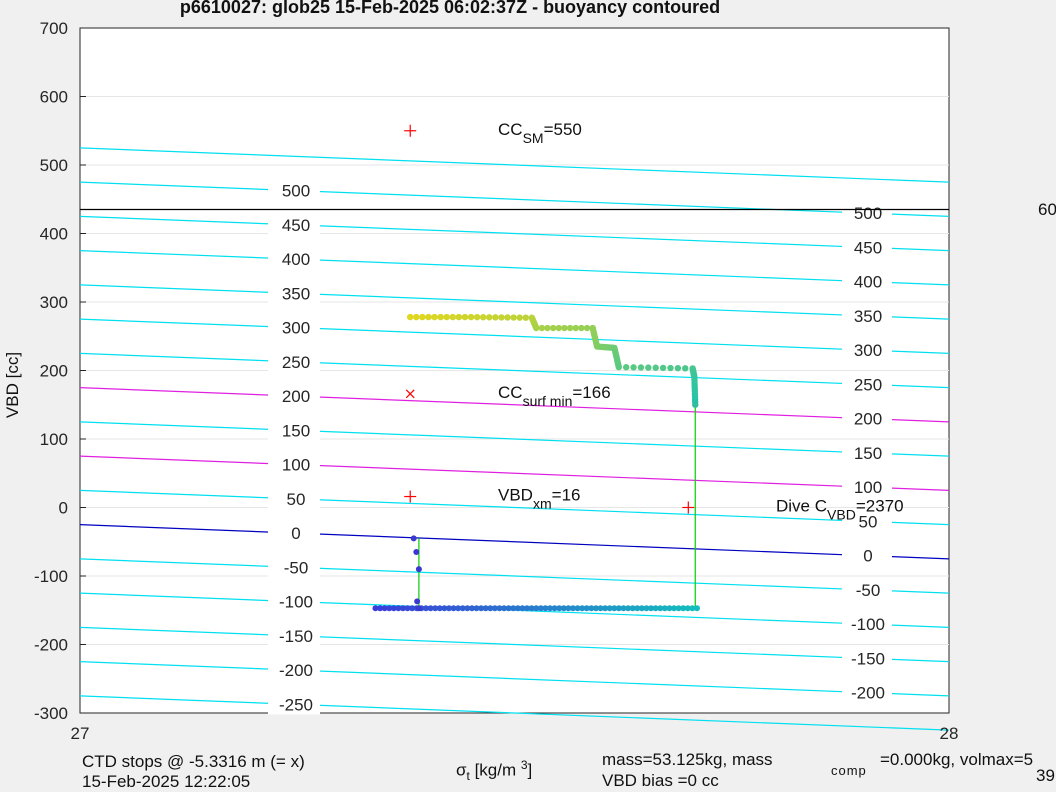  What do you see at coordinates (868, 419) in the screenshot?
I see `contour-label-right: 200` at bounding box center [868, 419].